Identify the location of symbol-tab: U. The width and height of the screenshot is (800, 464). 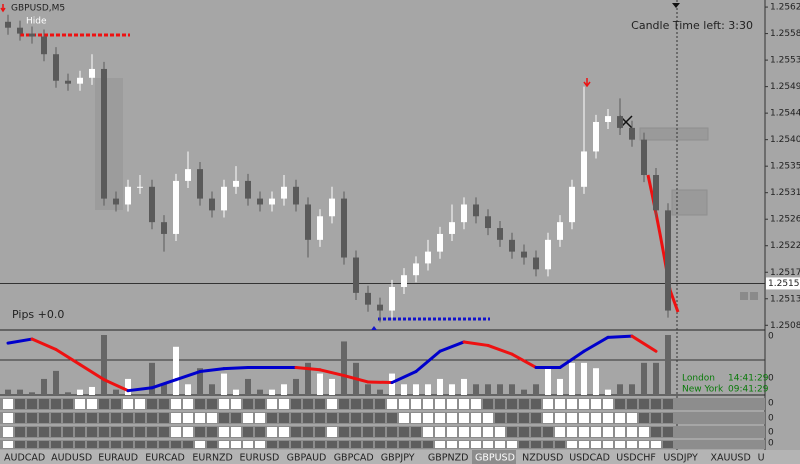
(761, 458).